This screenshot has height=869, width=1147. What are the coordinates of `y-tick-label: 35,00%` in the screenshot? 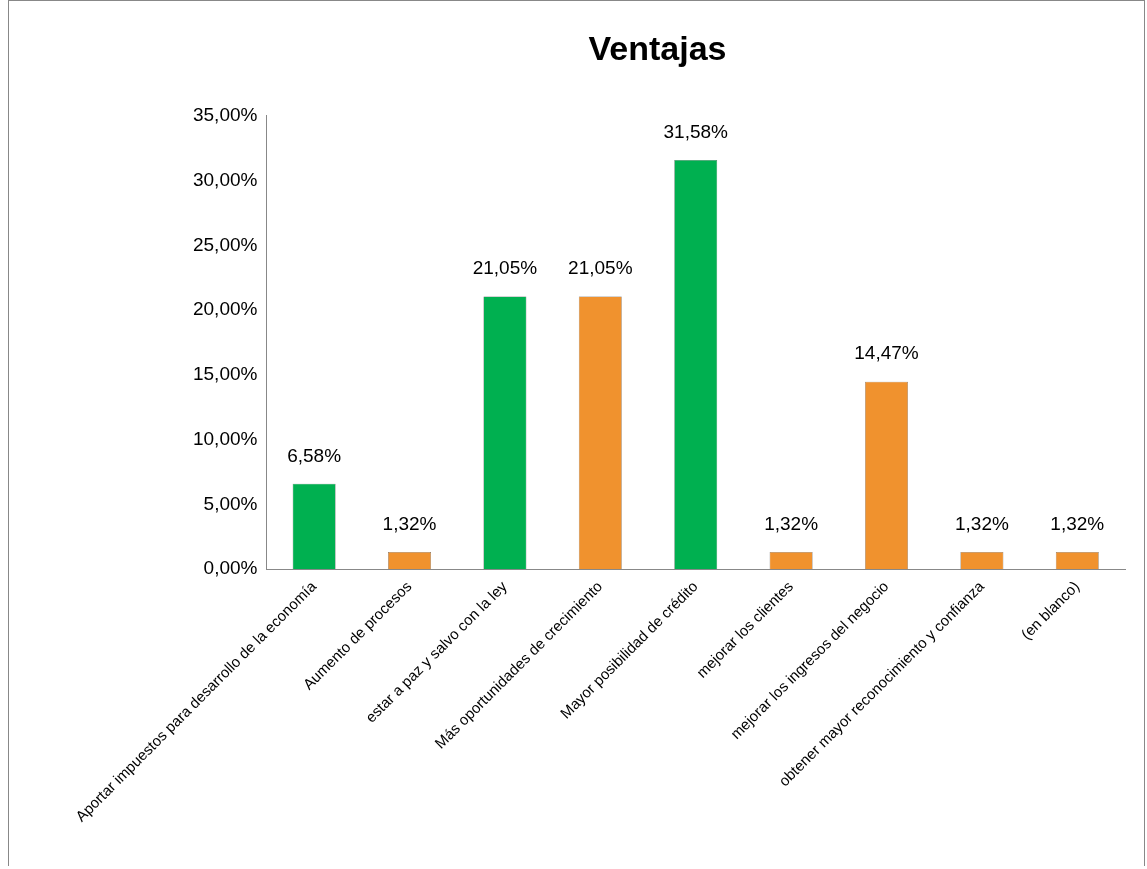 It's located at (225, 115).